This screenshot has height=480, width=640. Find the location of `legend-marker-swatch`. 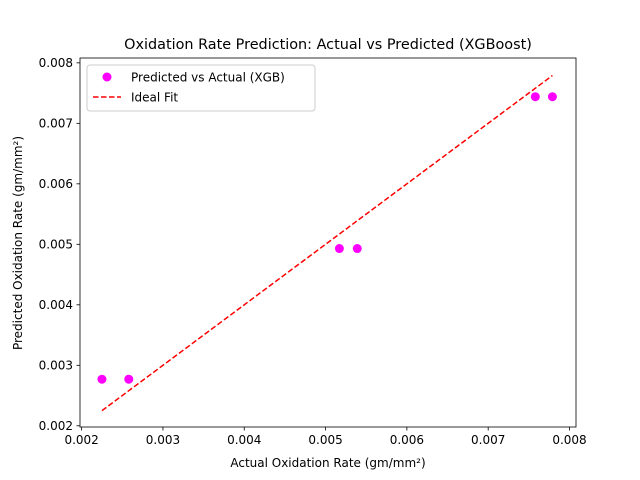

legend-marker-swatch is located at coordinates (107, 77).